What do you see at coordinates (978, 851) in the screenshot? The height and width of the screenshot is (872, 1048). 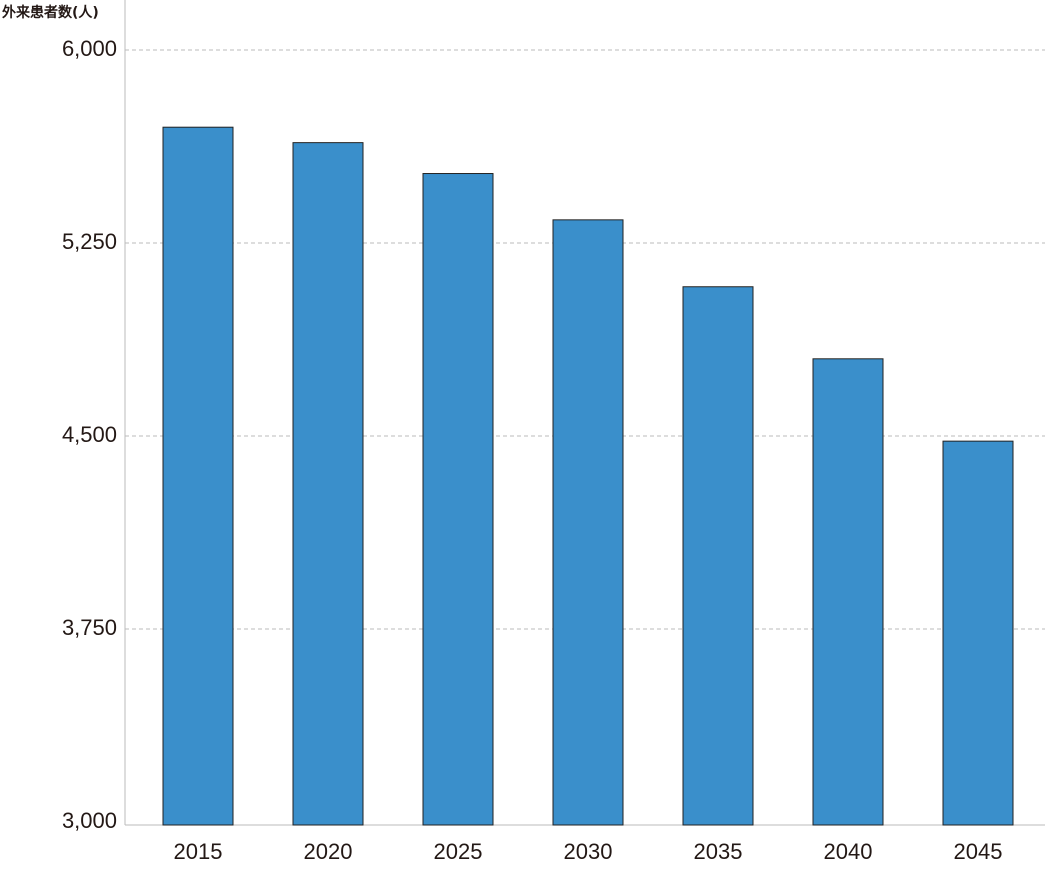 I see `x-tick-label: 2045` at bounding box center [978, 851].